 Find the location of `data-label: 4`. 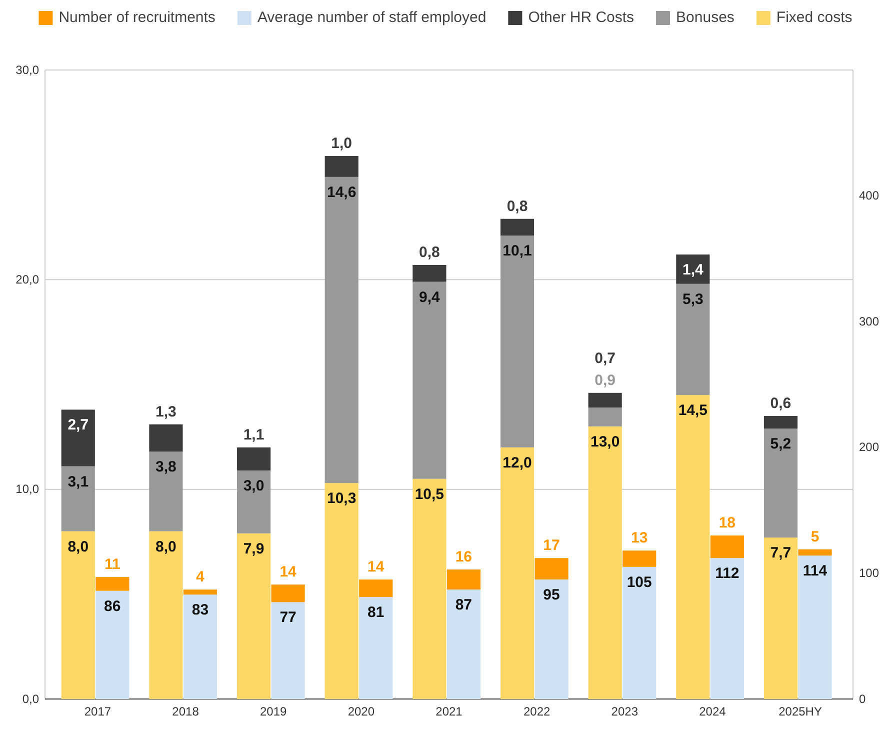

data-label: 4 is located at coordinates (201, 577).